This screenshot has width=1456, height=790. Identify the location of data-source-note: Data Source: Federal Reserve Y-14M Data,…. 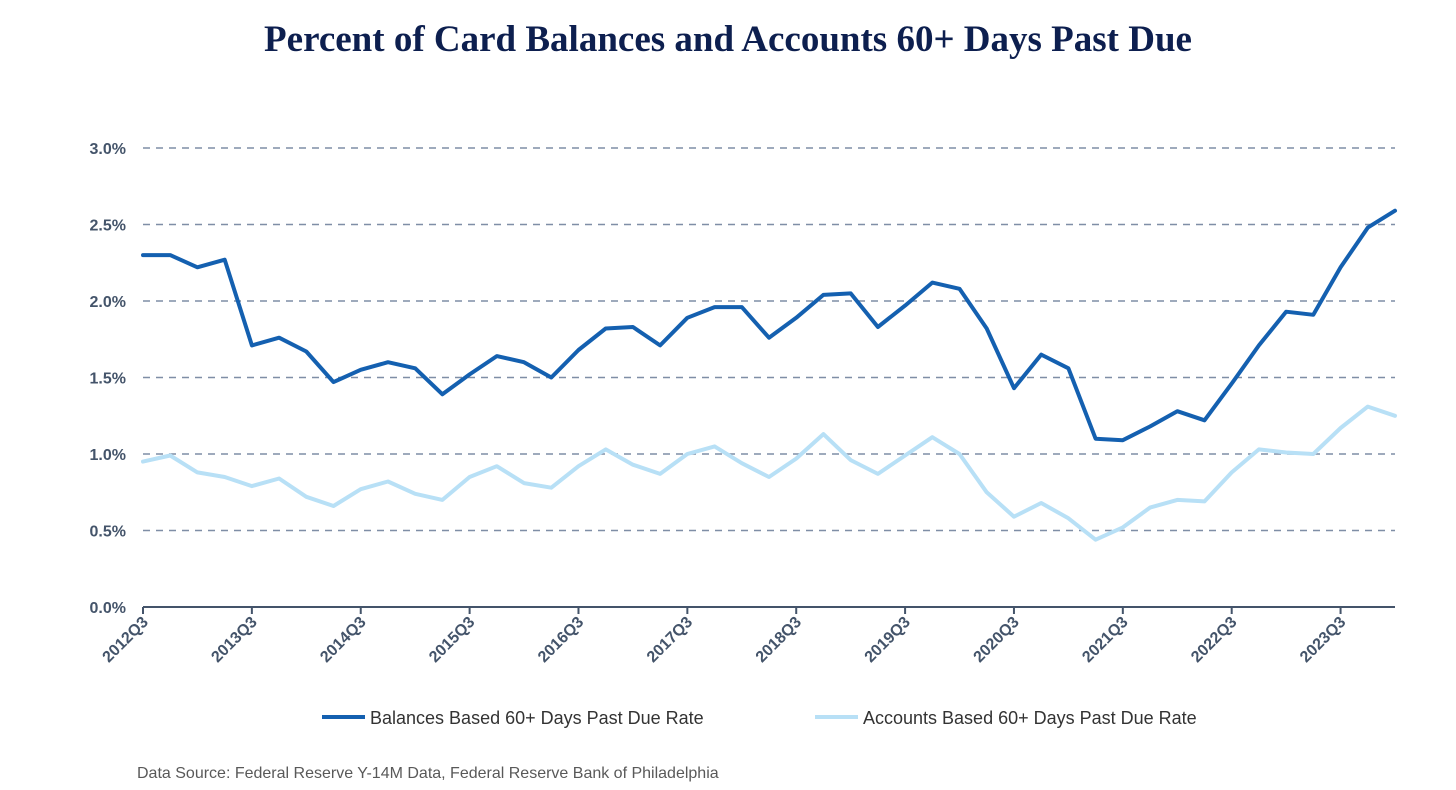
(428, 773).